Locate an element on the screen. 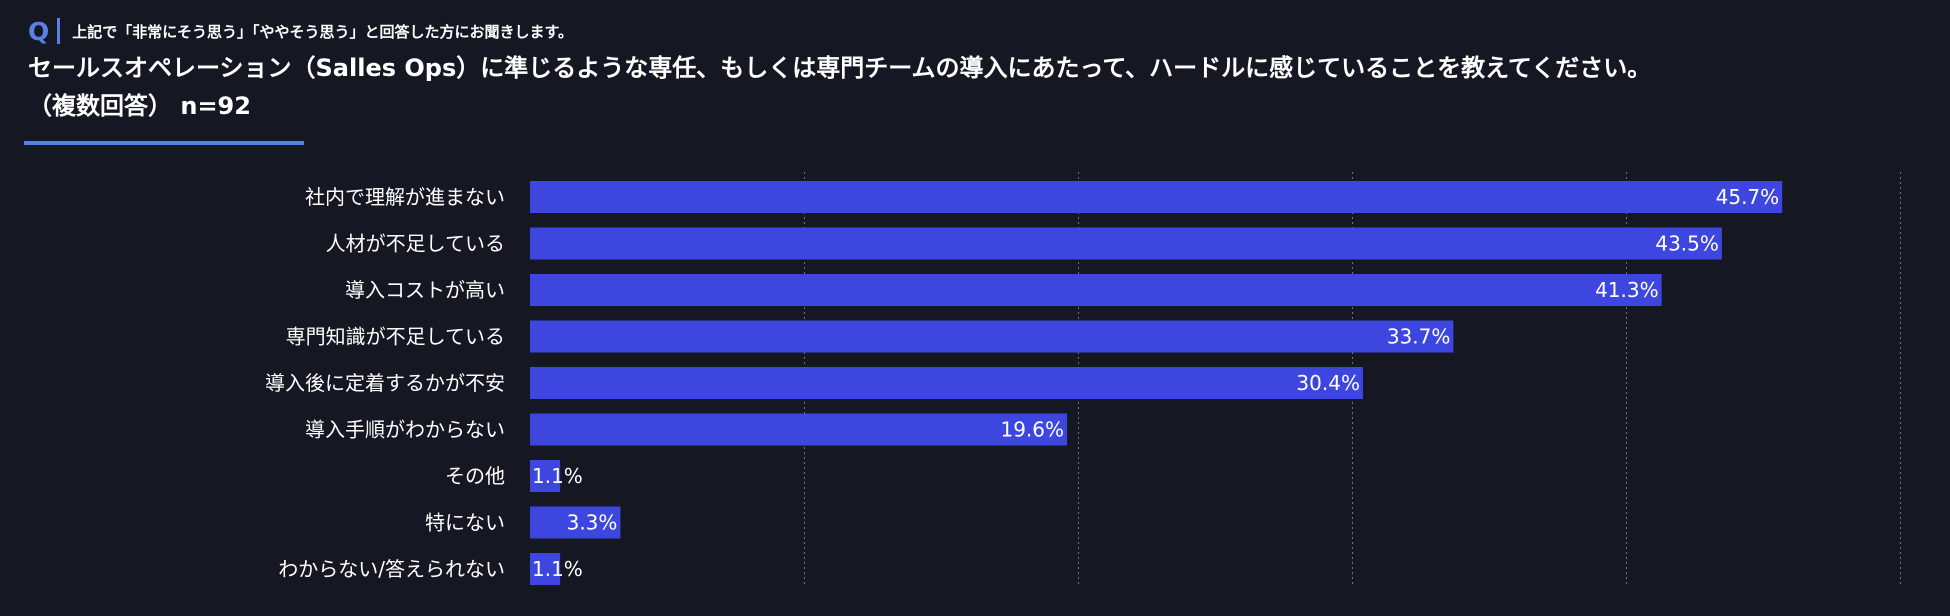 The image size is (1950, 616). category-label: 導入コストが高い is located at coordinates (425, 290).